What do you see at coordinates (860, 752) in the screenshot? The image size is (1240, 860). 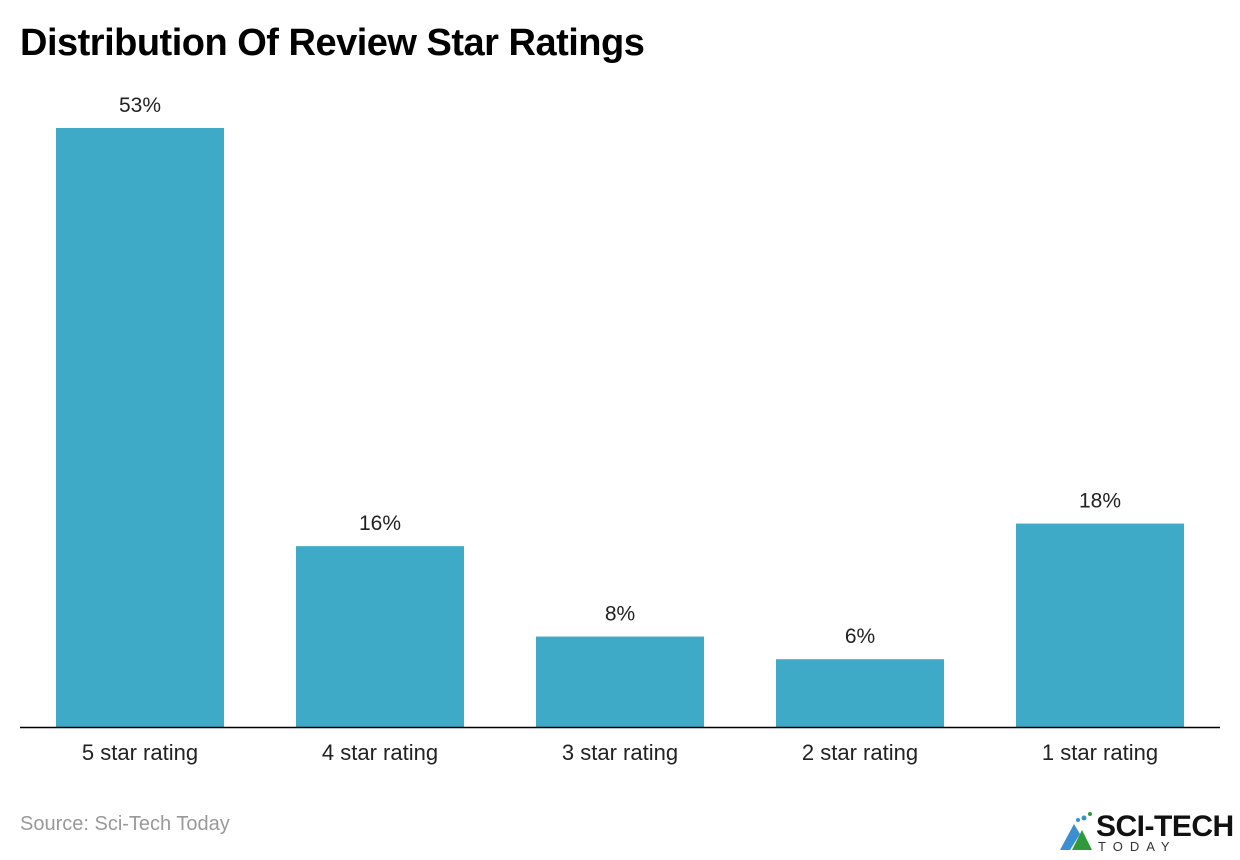 I see `x-tick-label: 2 star rating` at bounding box center [860, 752].